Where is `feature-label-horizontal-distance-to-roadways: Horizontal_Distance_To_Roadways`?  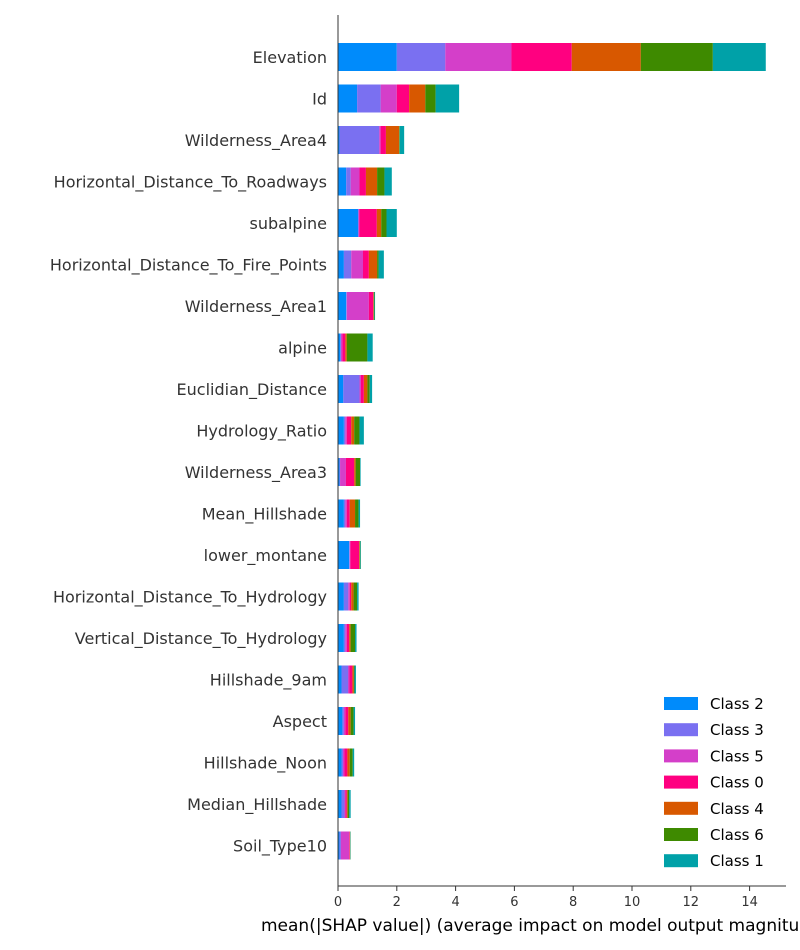
feature-label-horizontal-distance-to-roadways: Horizontal_Distance_To_Roadways is located at coordinates (190, 183).